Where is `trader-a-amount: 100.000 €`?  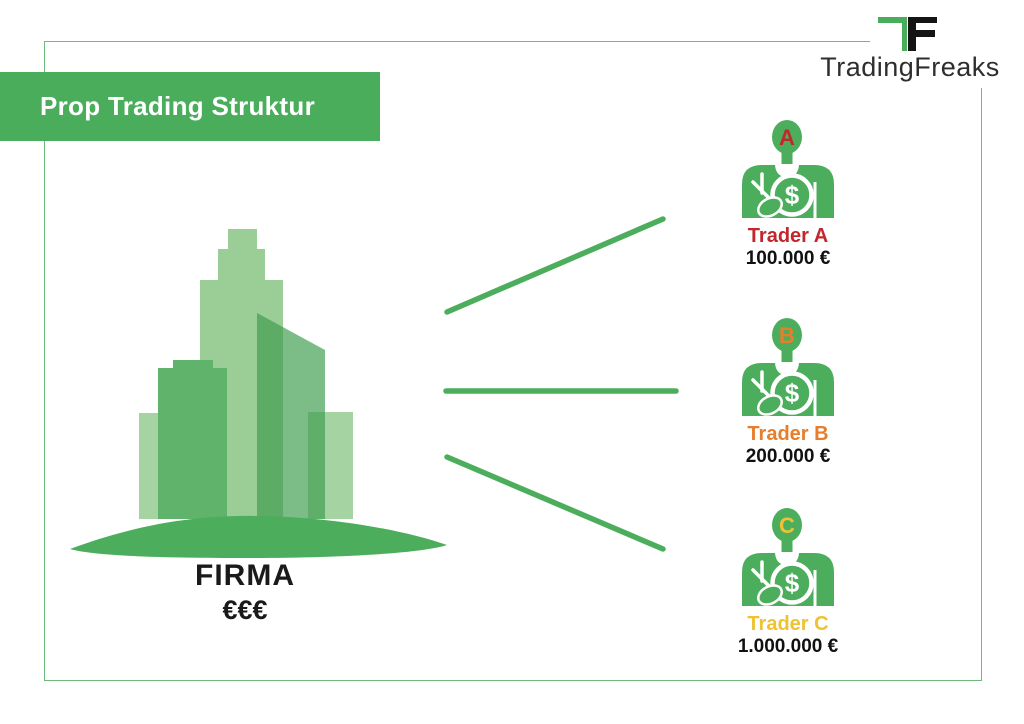
trader-a-amount: 100.000 € is located at coordinates (788, 258).